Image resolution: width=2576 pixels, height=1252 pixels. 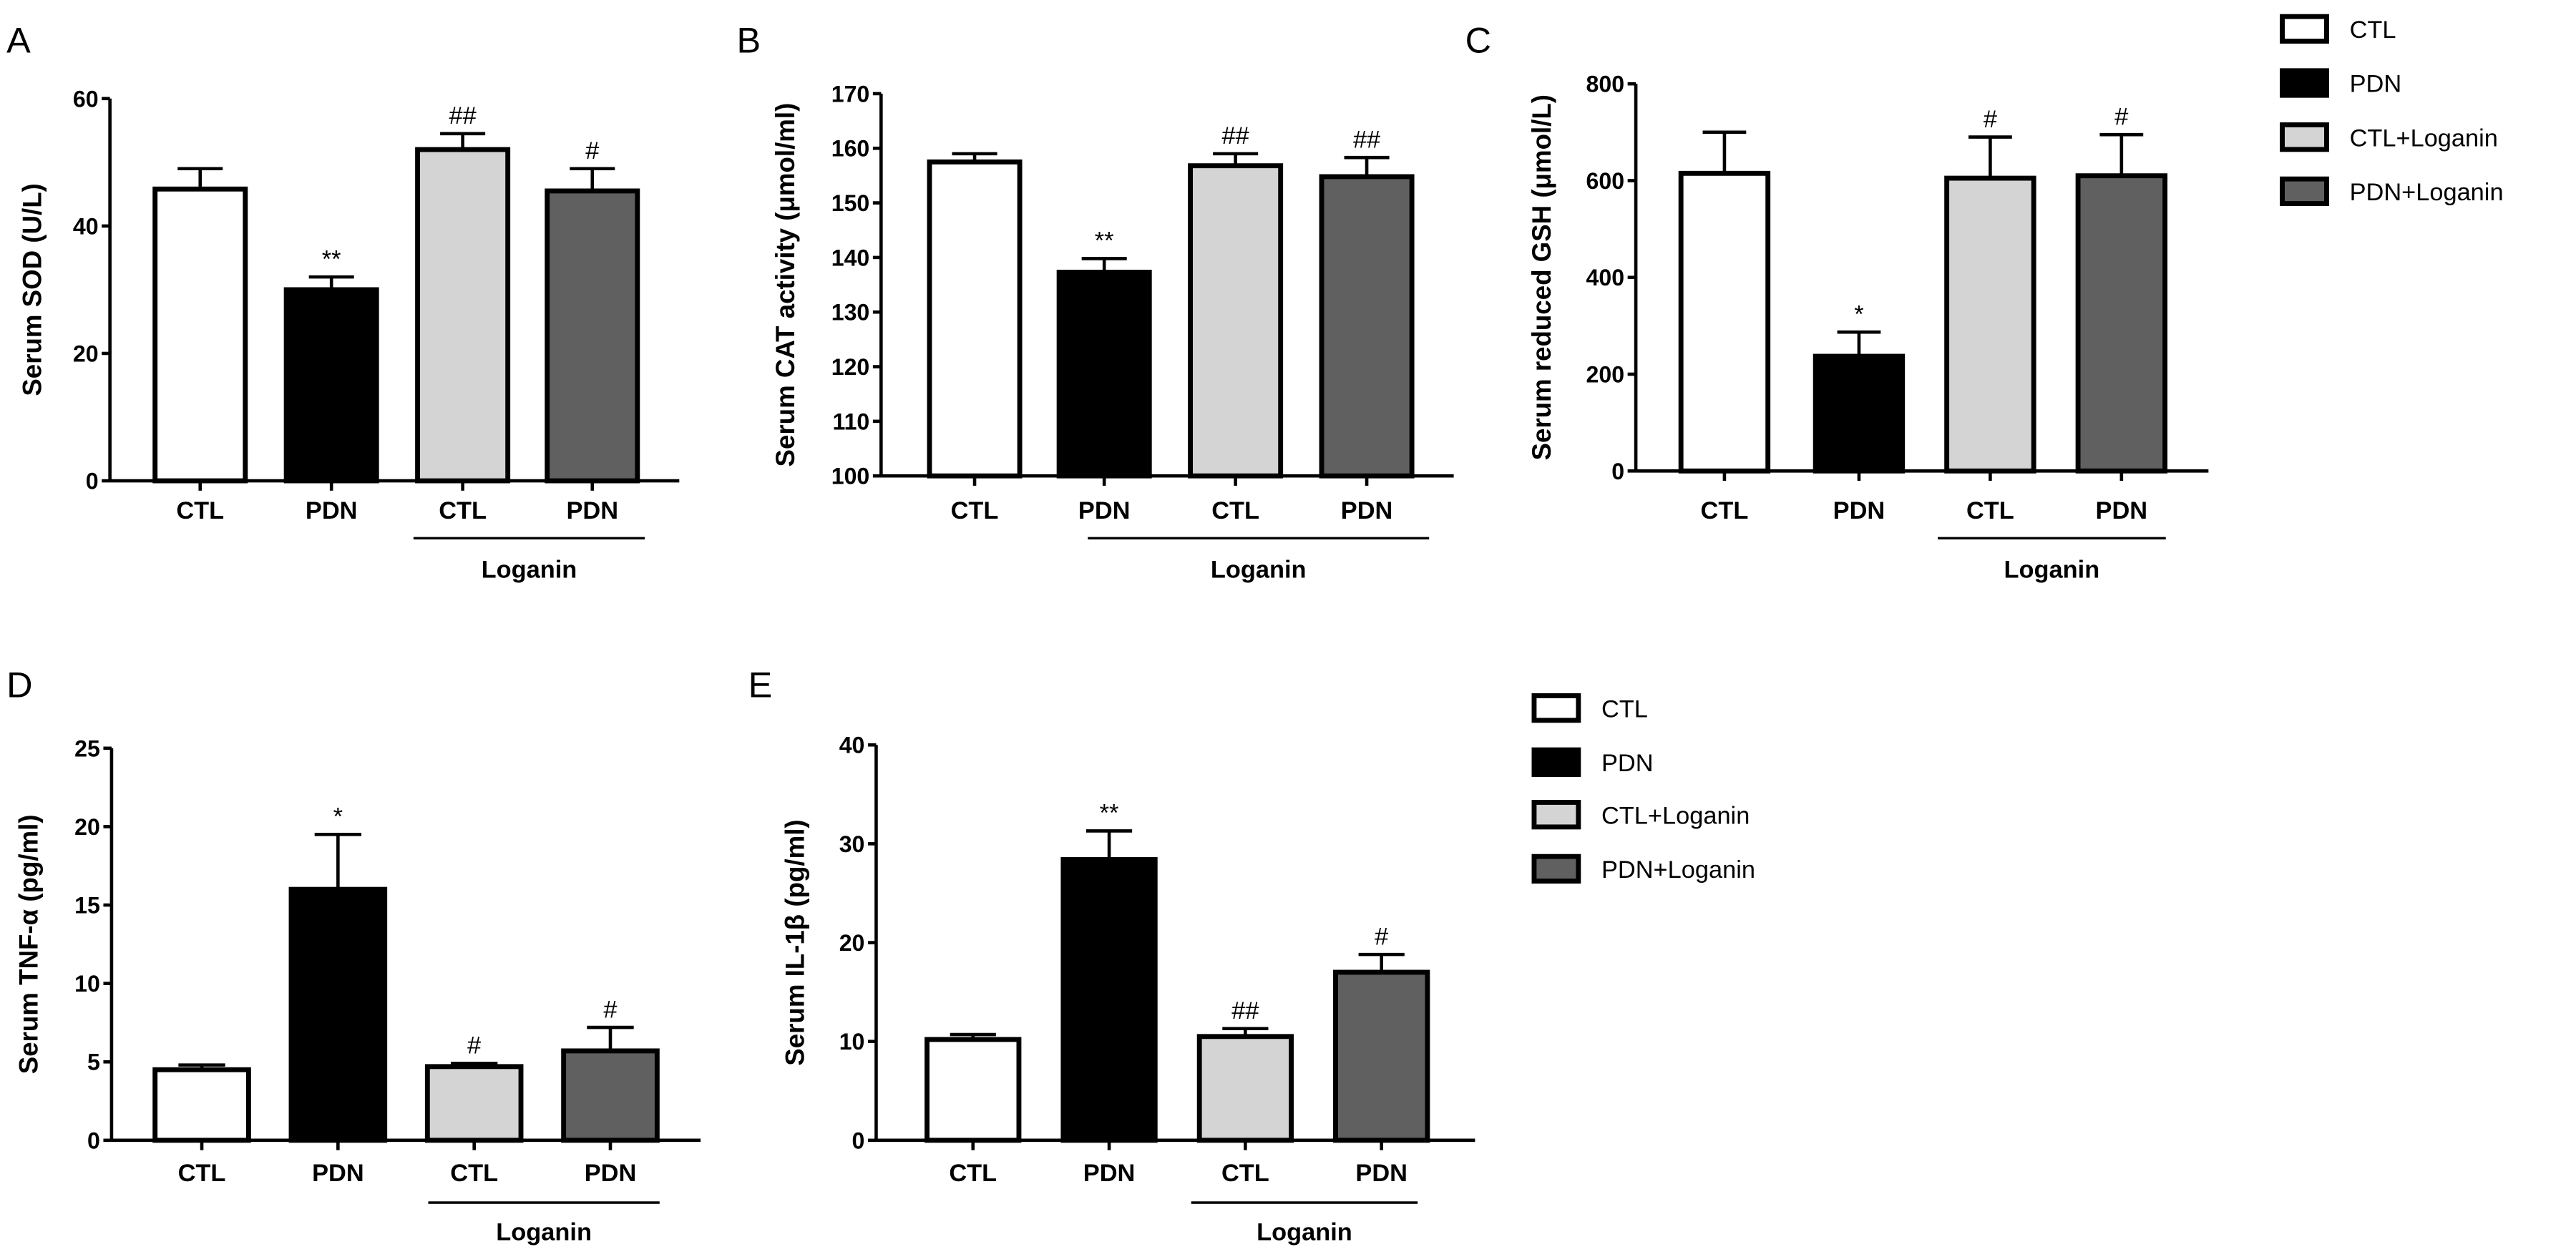 I want to click on y-axis-title: Serum TNF-α (pg/ml), so click(x=29, y=944).